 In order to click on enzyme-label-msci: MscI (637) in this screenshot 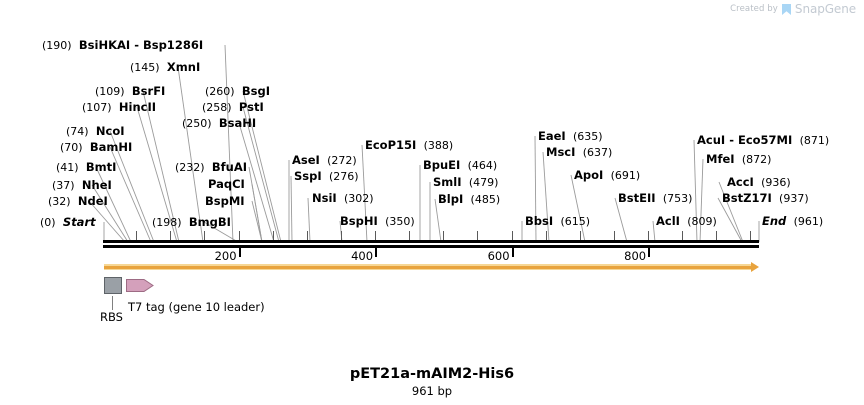, I will do `click(579, 152)`.